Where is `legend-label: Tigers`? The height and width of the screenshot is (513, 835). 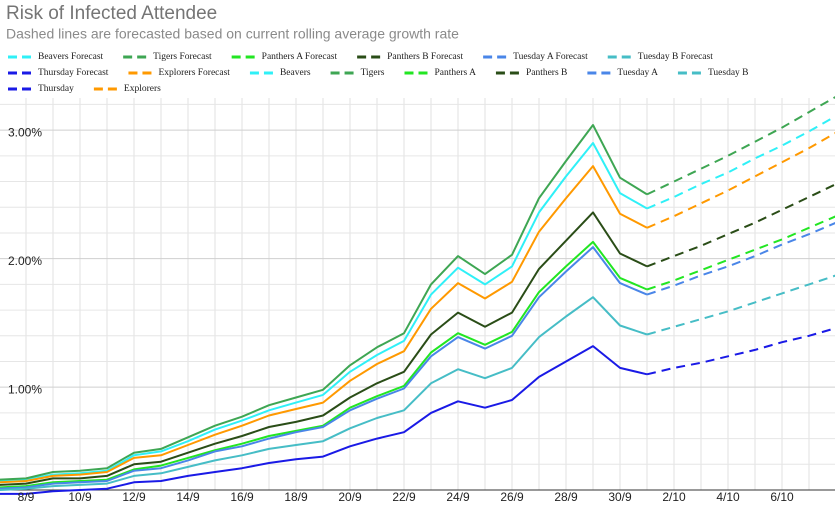
legend-label: Tigers is located at coordinates (373, 73).